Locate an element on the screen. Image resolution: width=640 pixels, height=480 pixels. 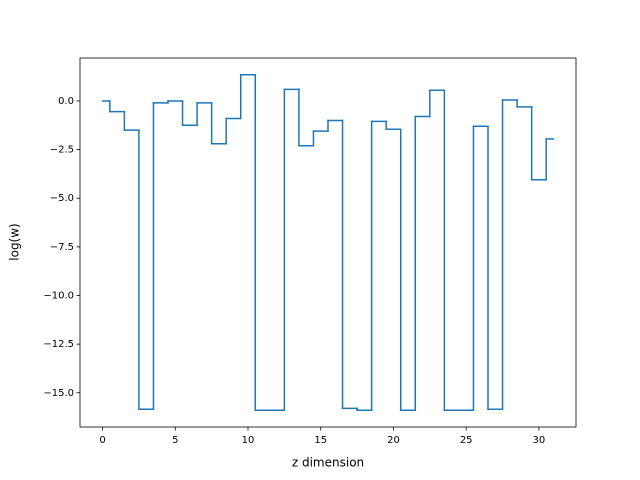
y-tick-label: −12.5 is located at coordinates (58, 344).